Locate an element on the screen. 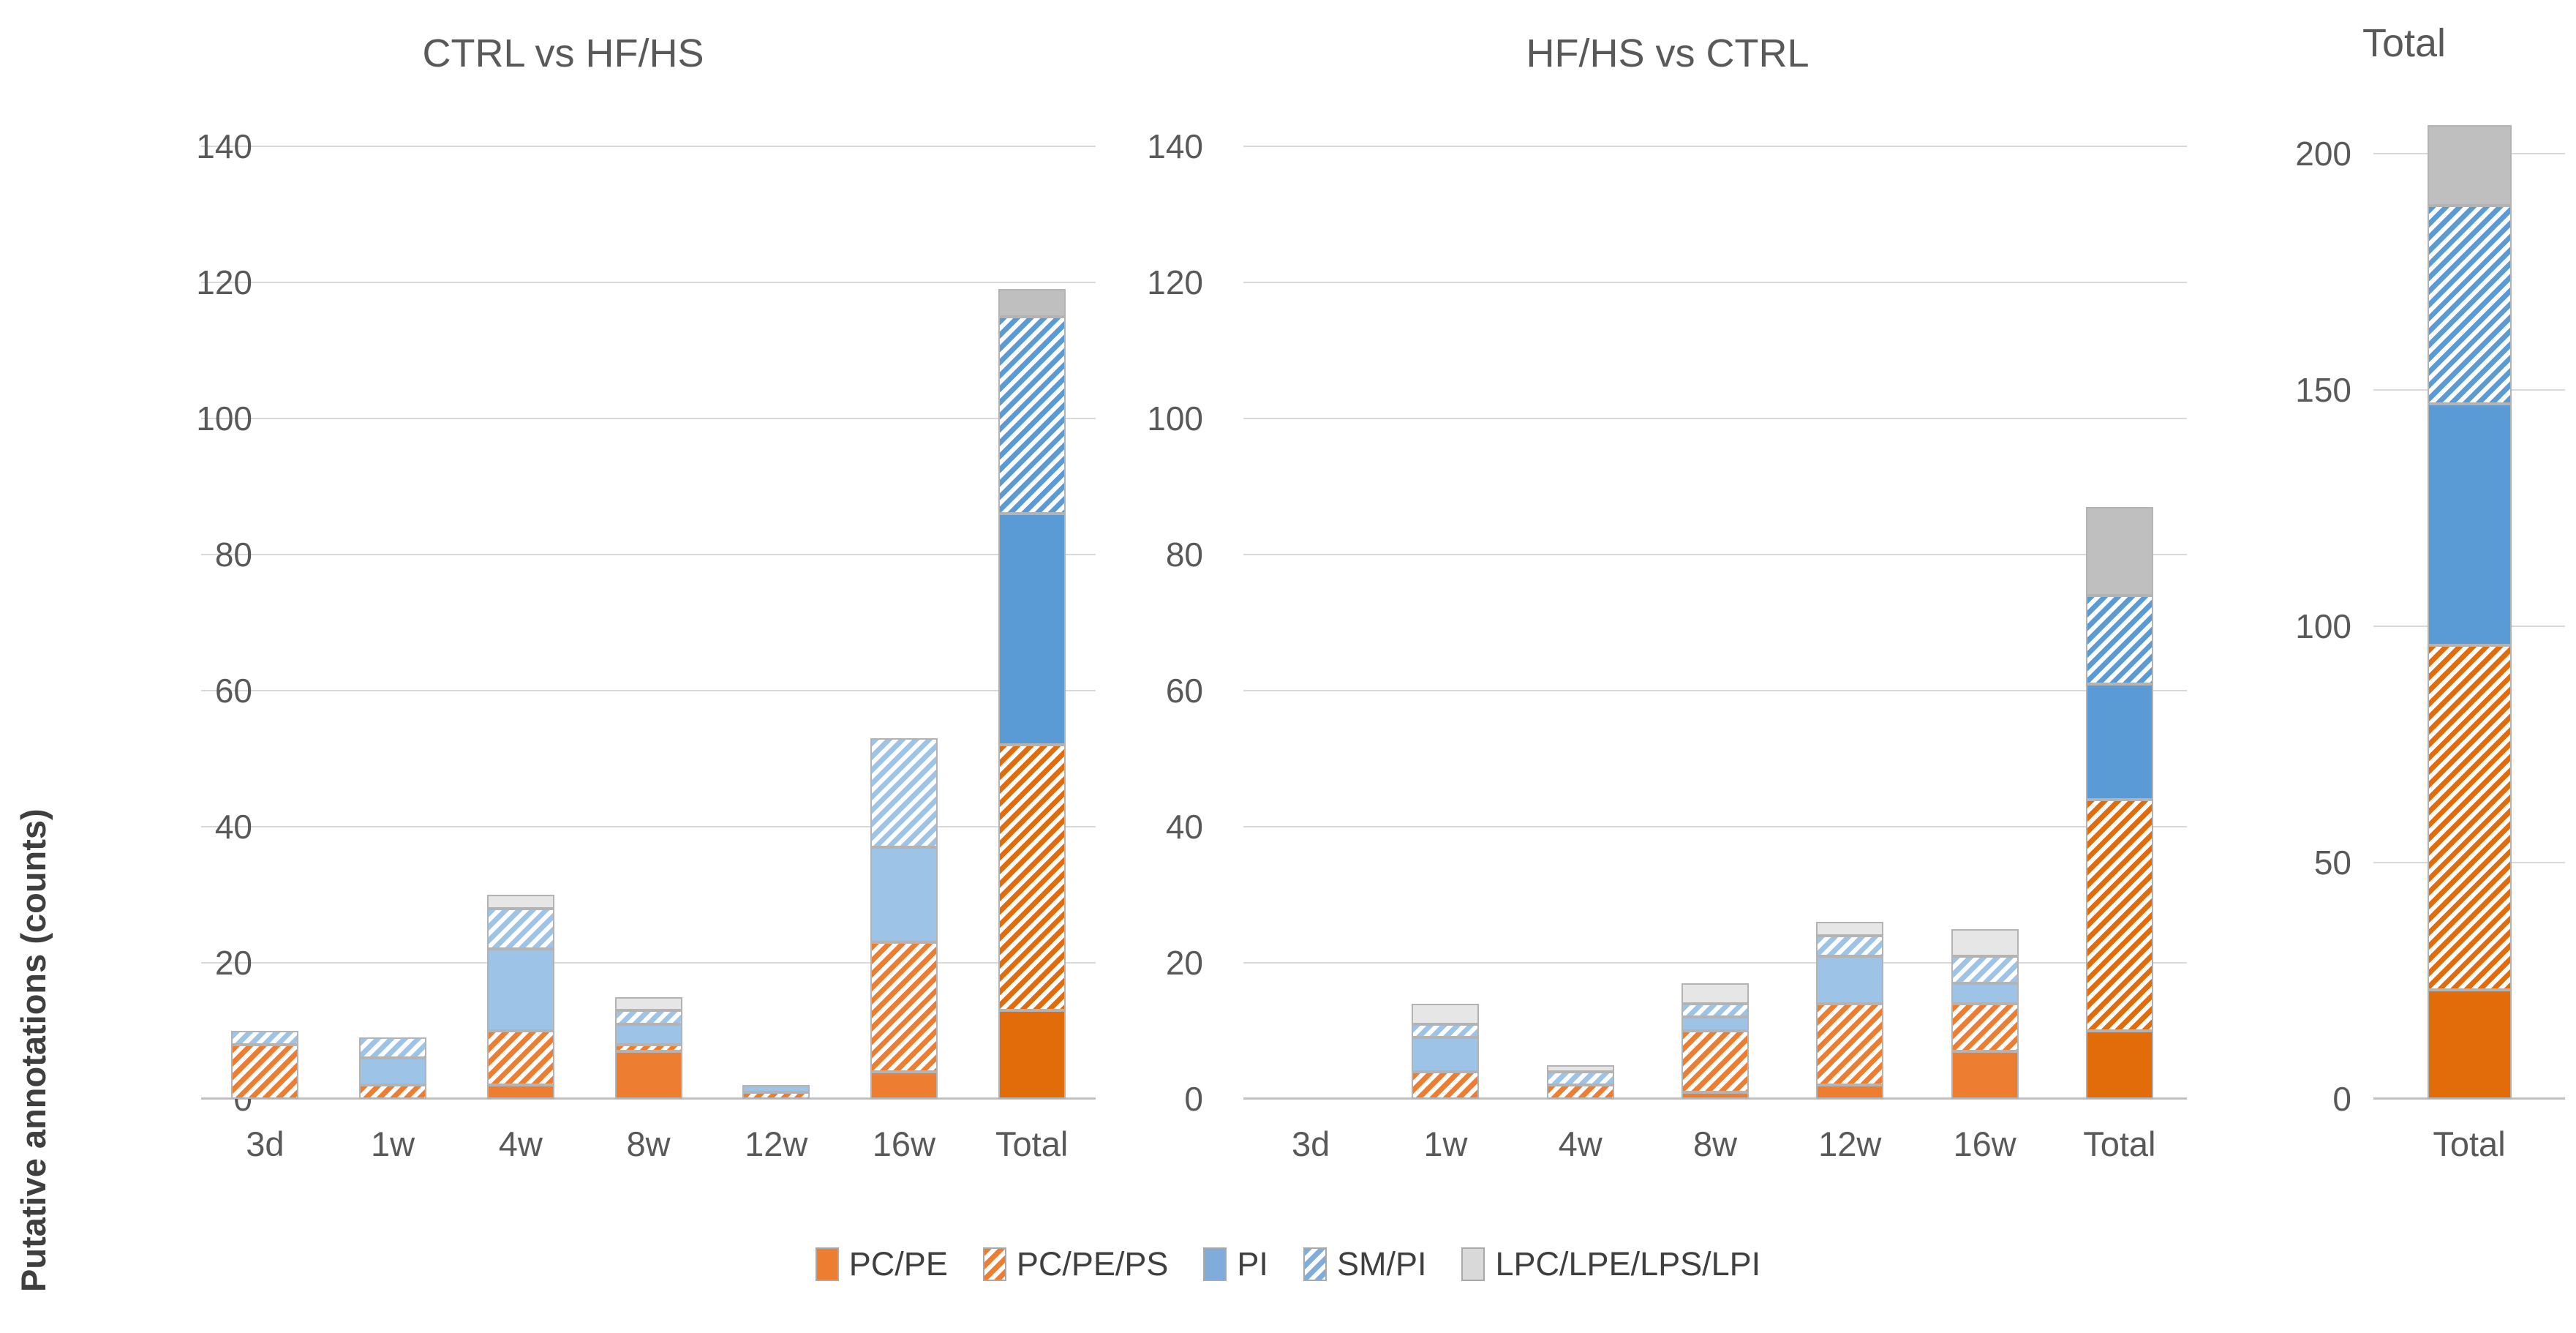 Image resolution: width=2576 pixels, height=1333 pixels. bar-segment-12w-PC/PE is located at coordinates (1850, 1092).